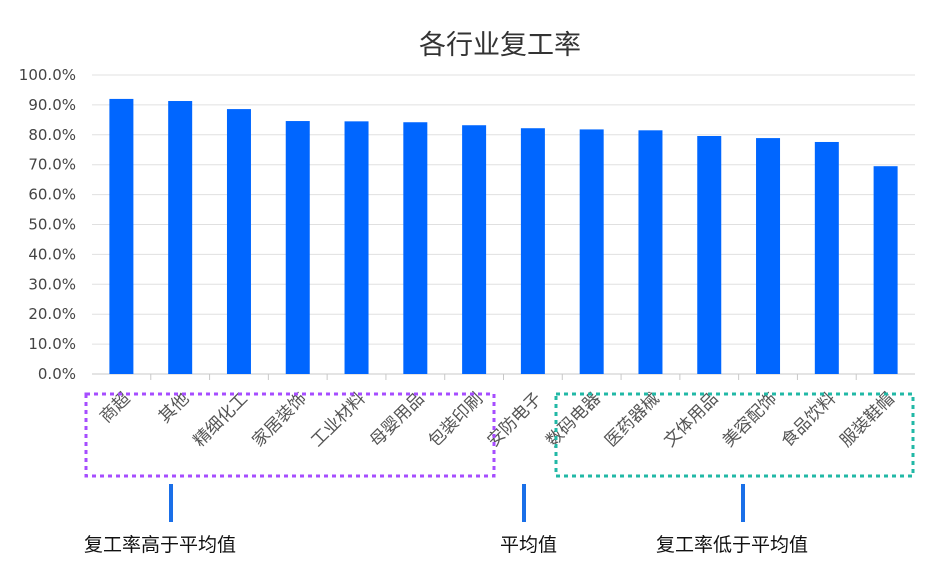  What do you see at coordinates (52, 254) in the screenshot?
I see `y-tick-label: 40.0%` at bounding box center [52, 254].